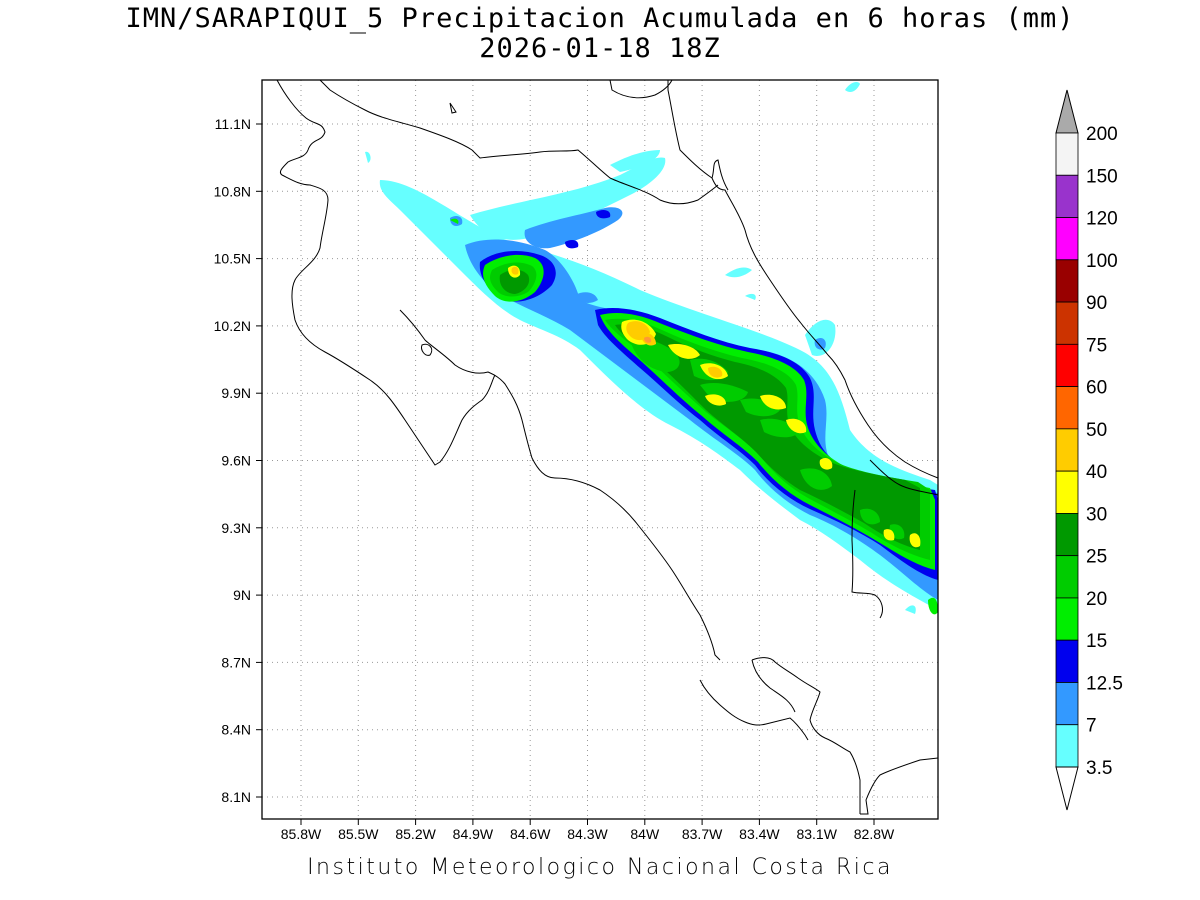  I want to click on colorbar-label: 3.5, so click(1099, 768).